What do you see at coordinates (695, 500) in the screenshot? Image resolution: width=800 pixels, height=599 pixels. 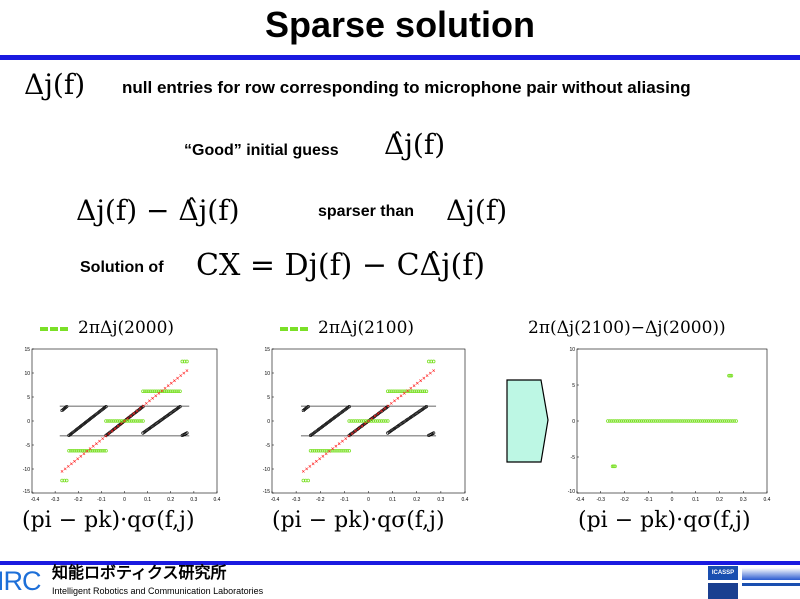 I see `x-tick-label: 0.1` at bounding box center [695, 500].